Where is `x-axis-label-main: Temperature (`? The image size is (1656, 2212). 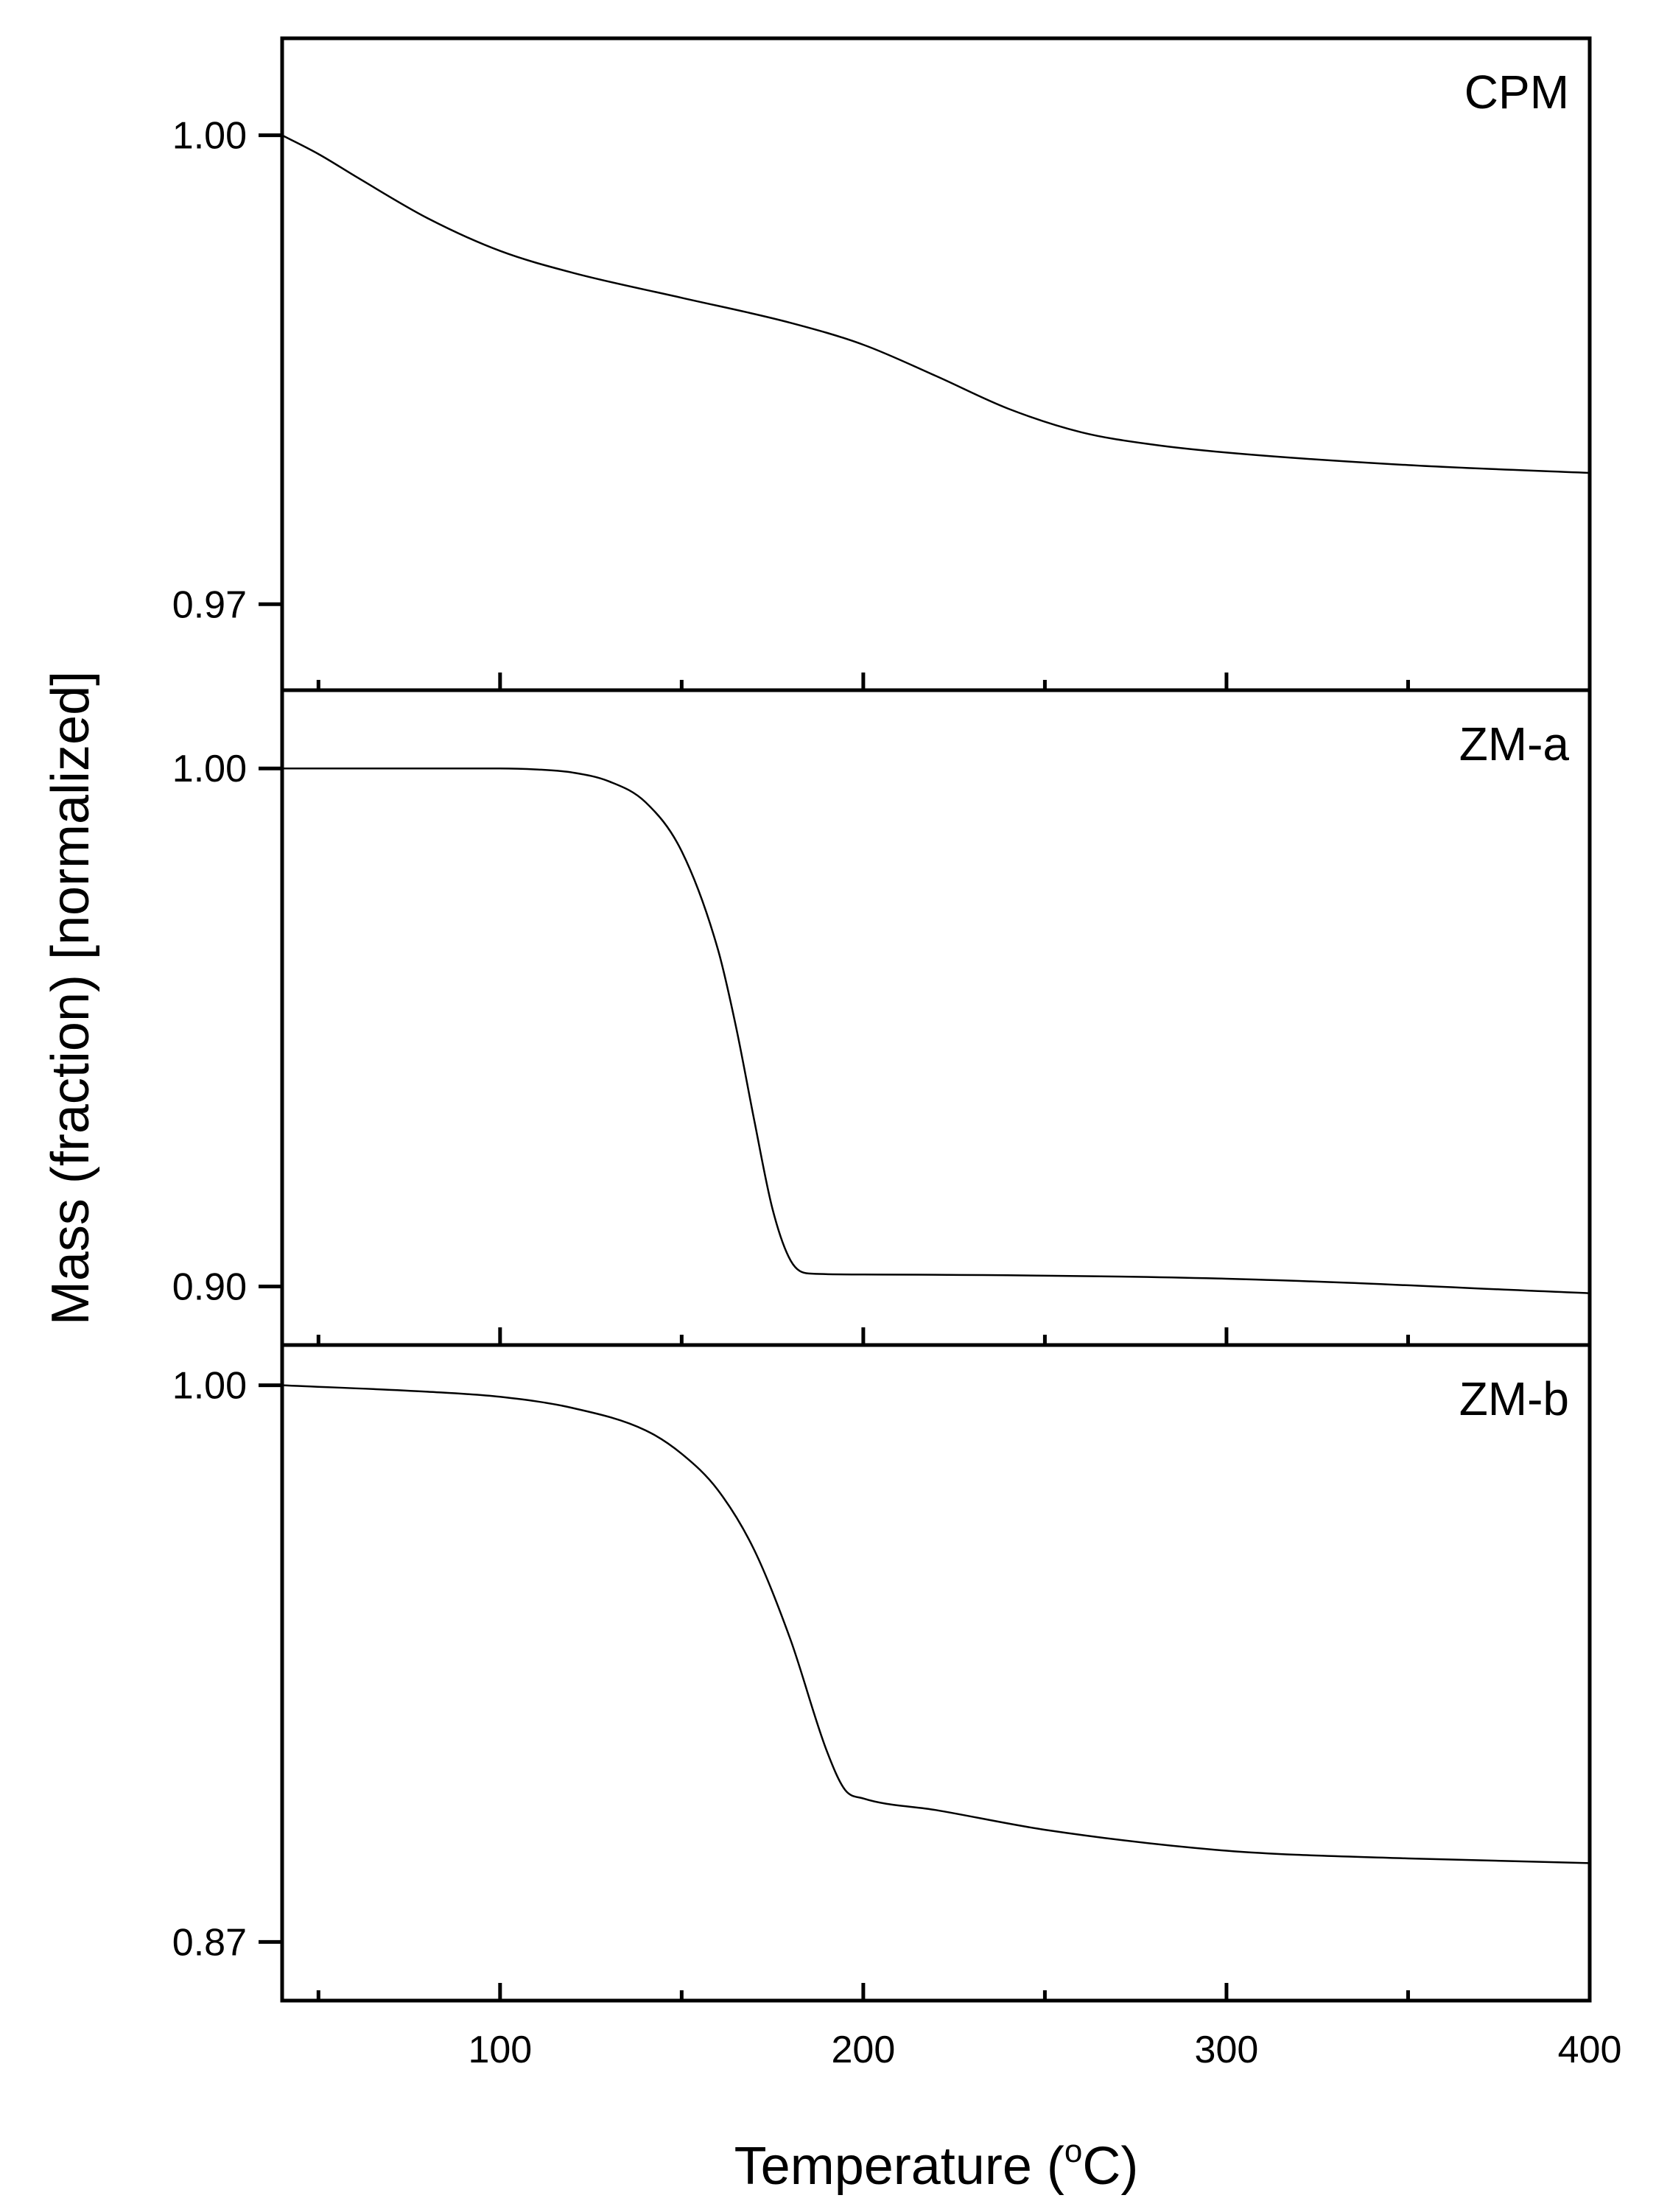 x-axis-label-main: Temperature ( is located at coordinates (899, 2166).